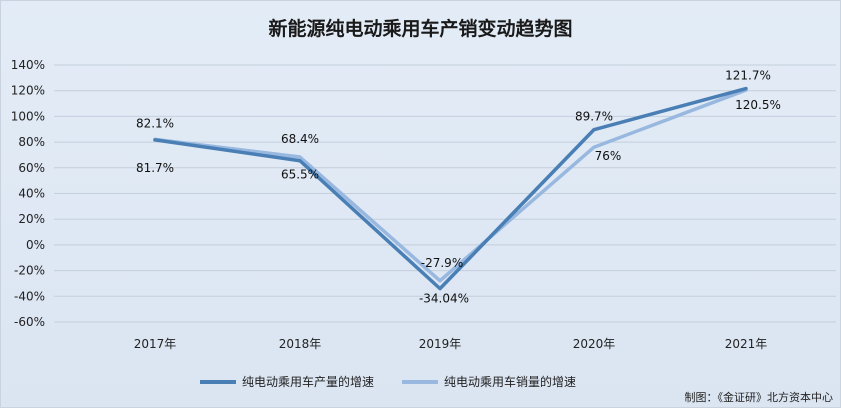 The height and width of the screenshot is (408, 841). What do you see at coordinates (29, 296) in the screenshot?
I see `y-tick-label: -40%` at bounding box center [29, 296].